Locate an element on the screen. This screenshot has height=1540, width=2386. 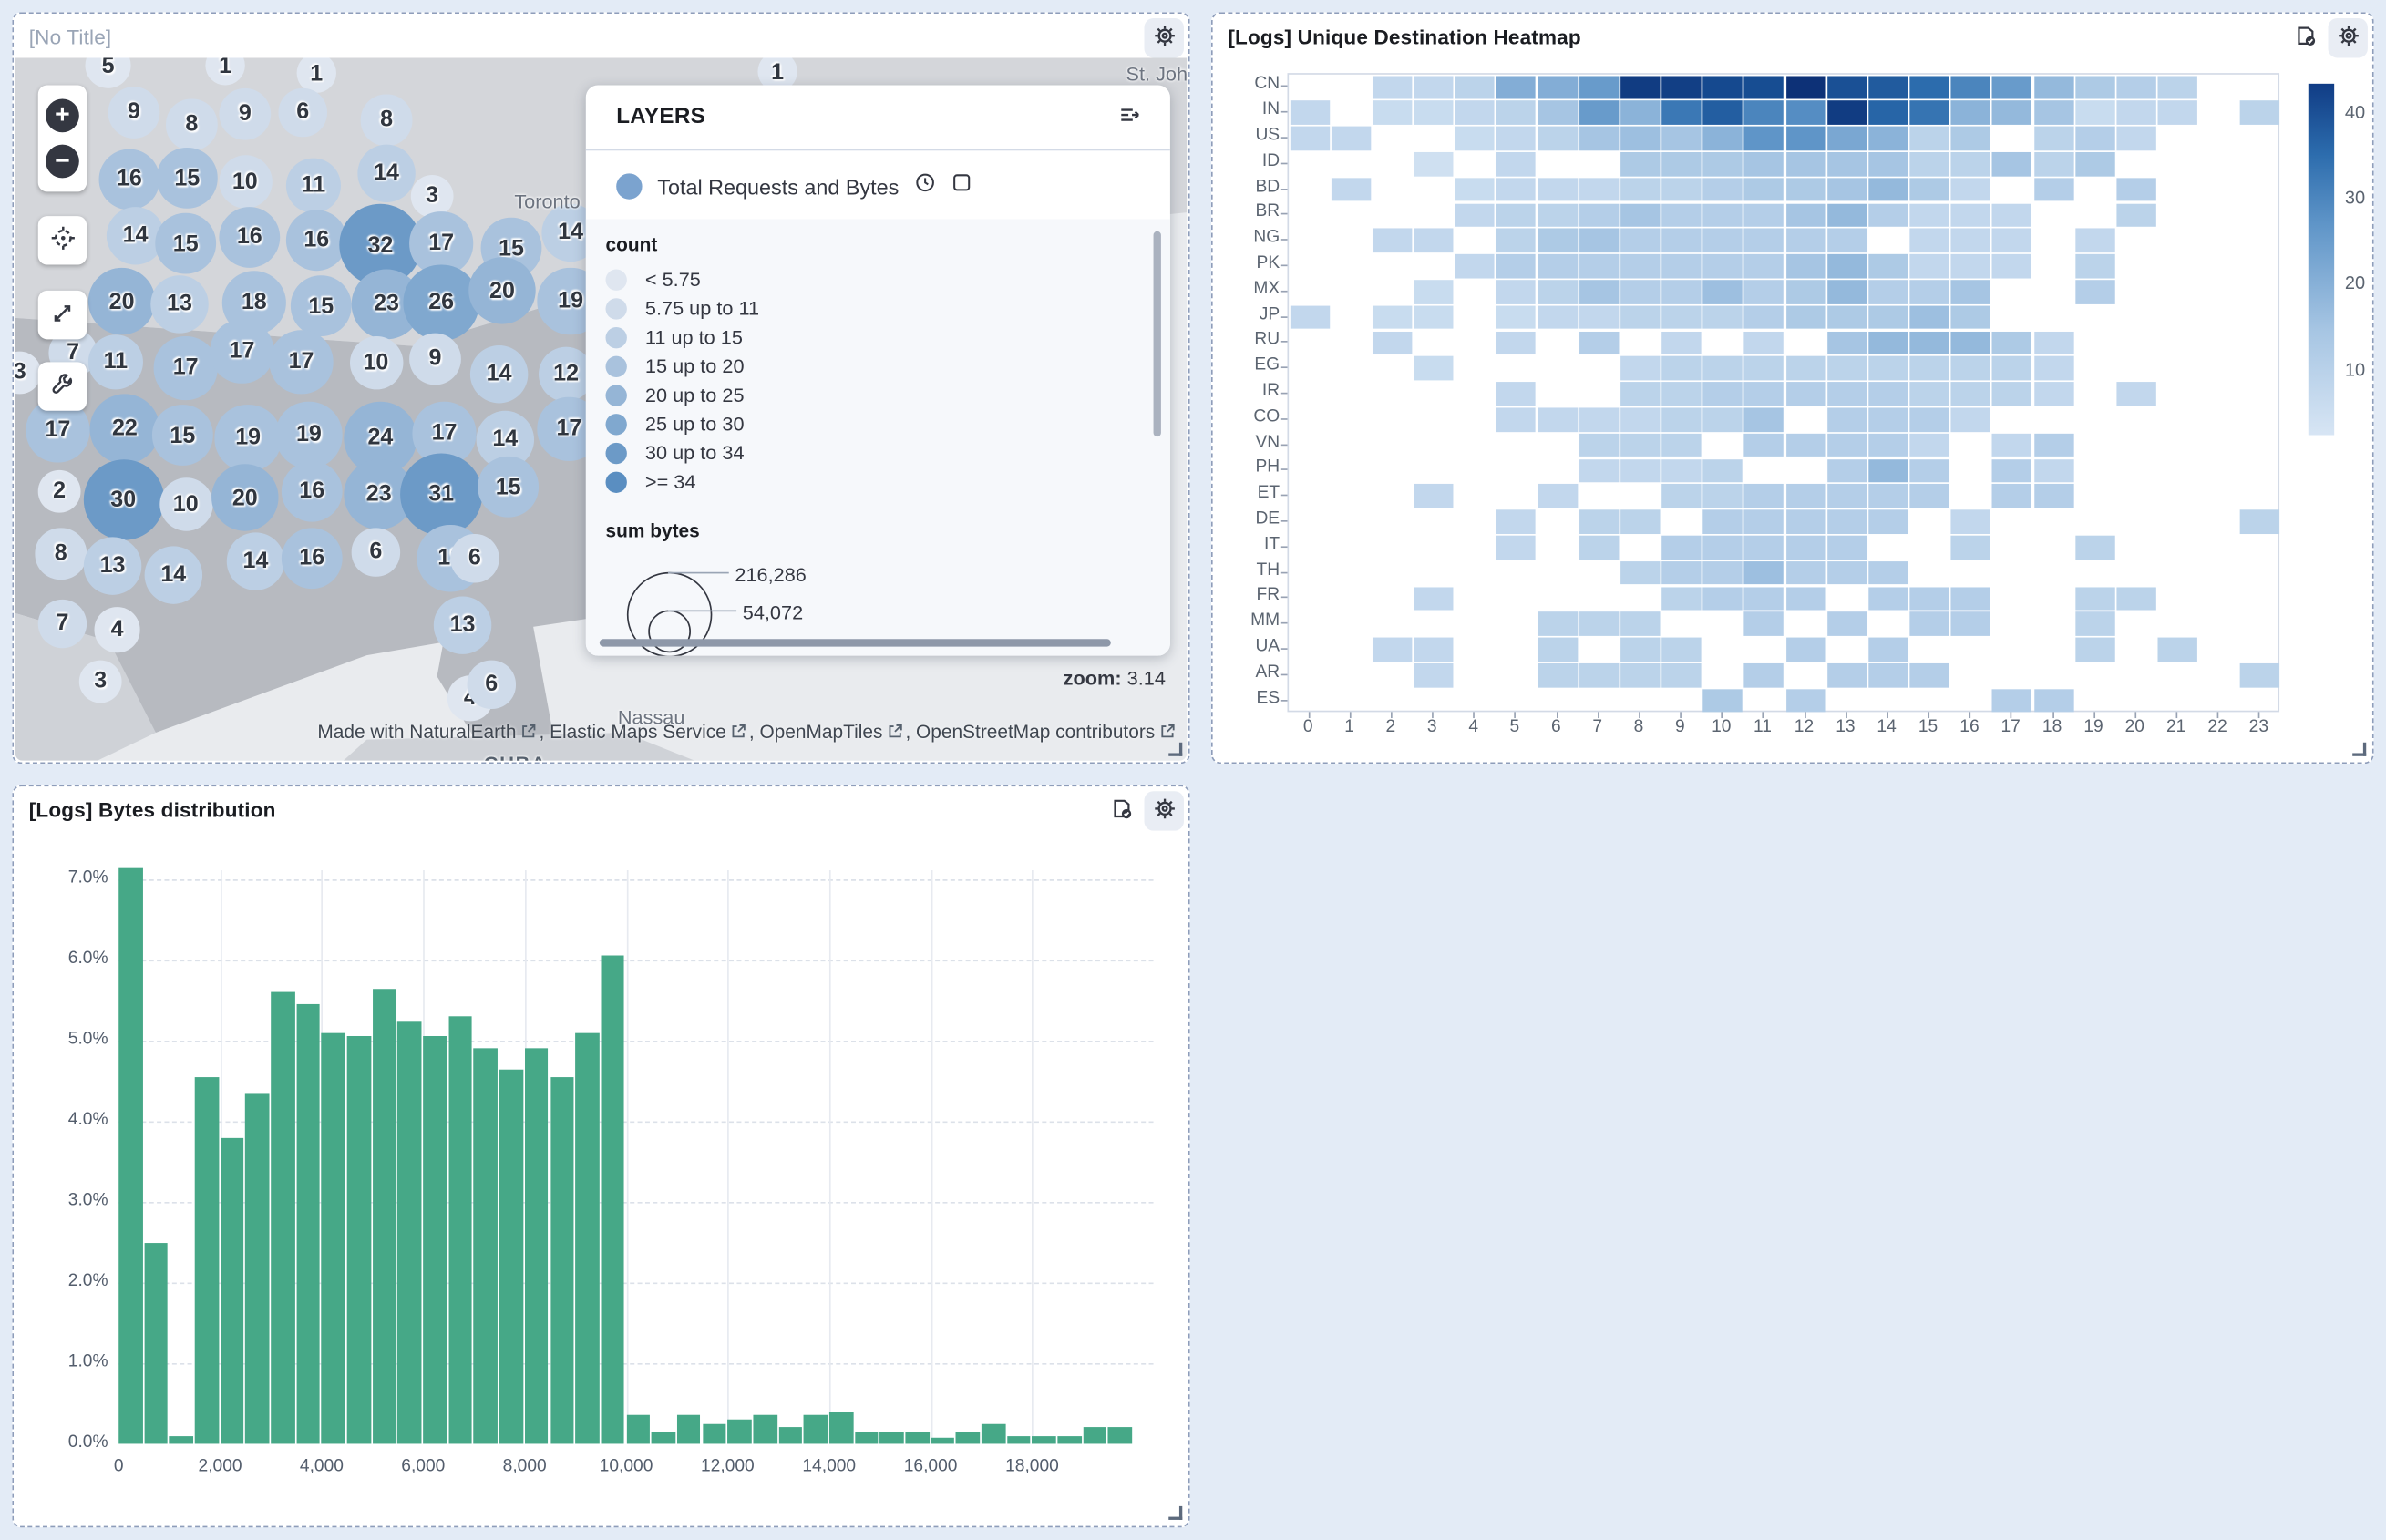
map-cluster: 26 is located at coordinates (441, 303).